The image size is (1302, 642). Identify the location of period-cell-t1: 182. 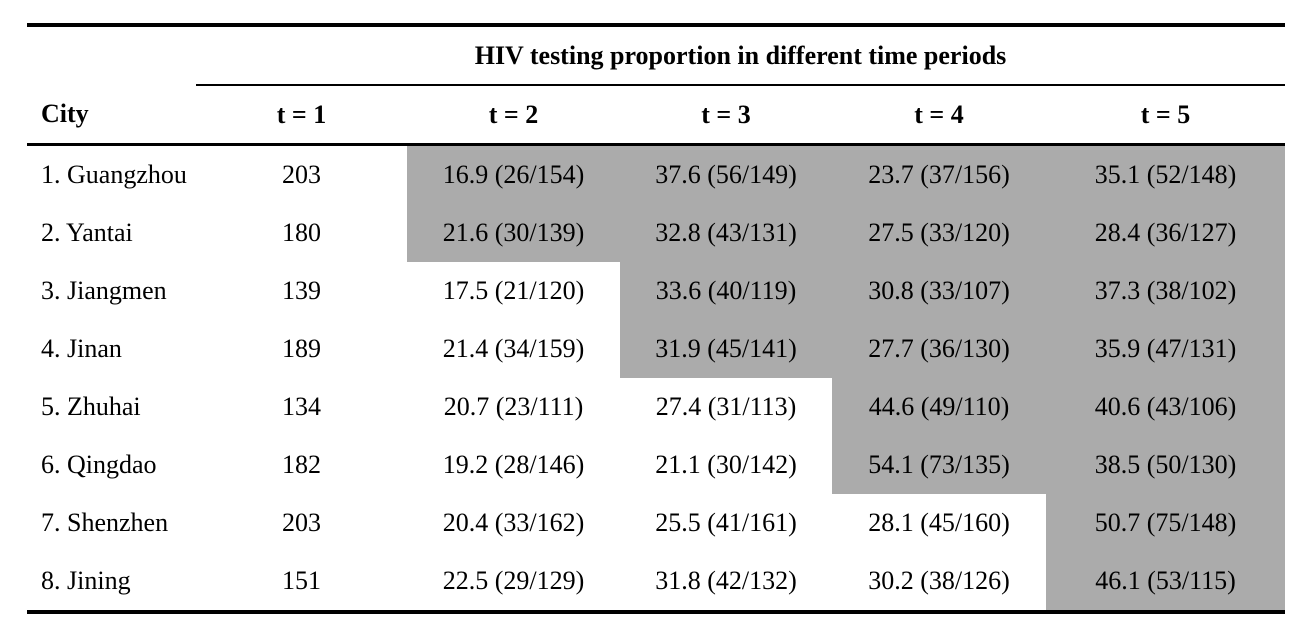
(301, 465).